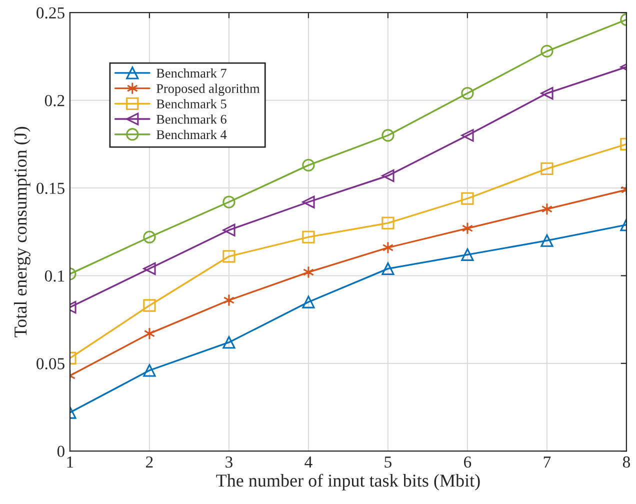 This screenshot has width=636, height=504. What do you see at coordinates (626, 462) in the screenshot?
I see `x-tick-label: 8` at bounding box center [626, 462].